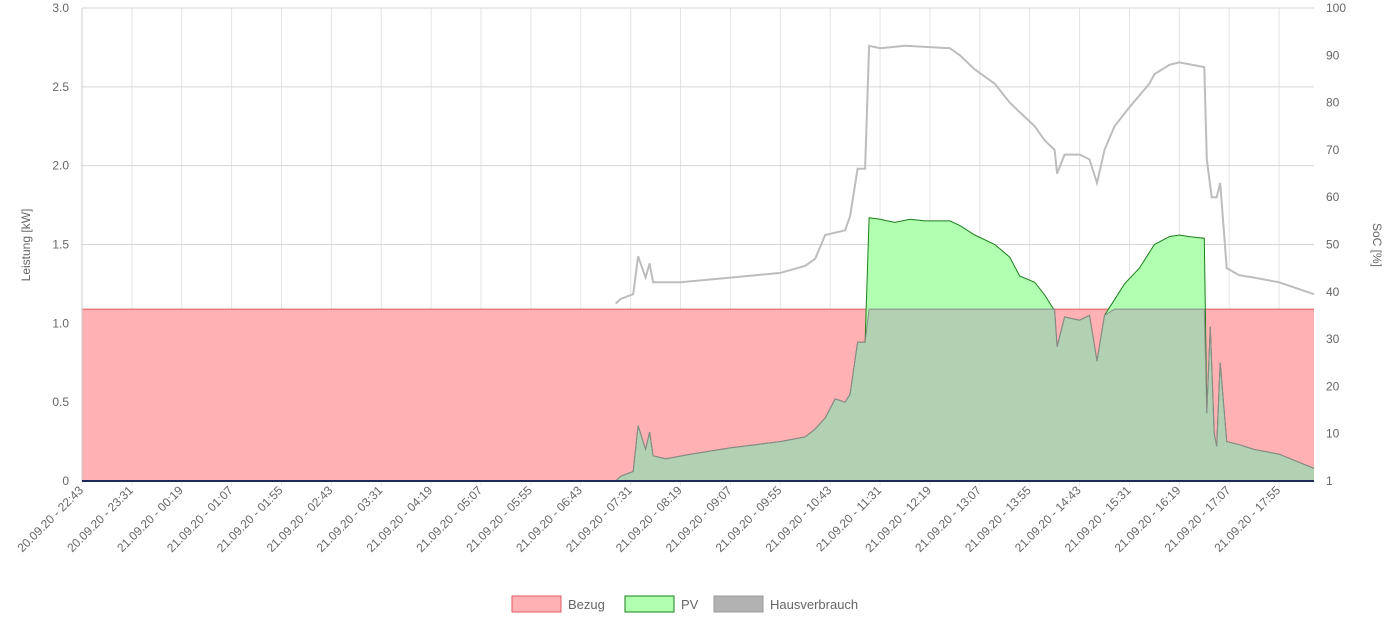 Image resolution: width=1387 pixels, height=625 pixels. I want to click on legend-item-bezug: Bezug, so click(558, 604).